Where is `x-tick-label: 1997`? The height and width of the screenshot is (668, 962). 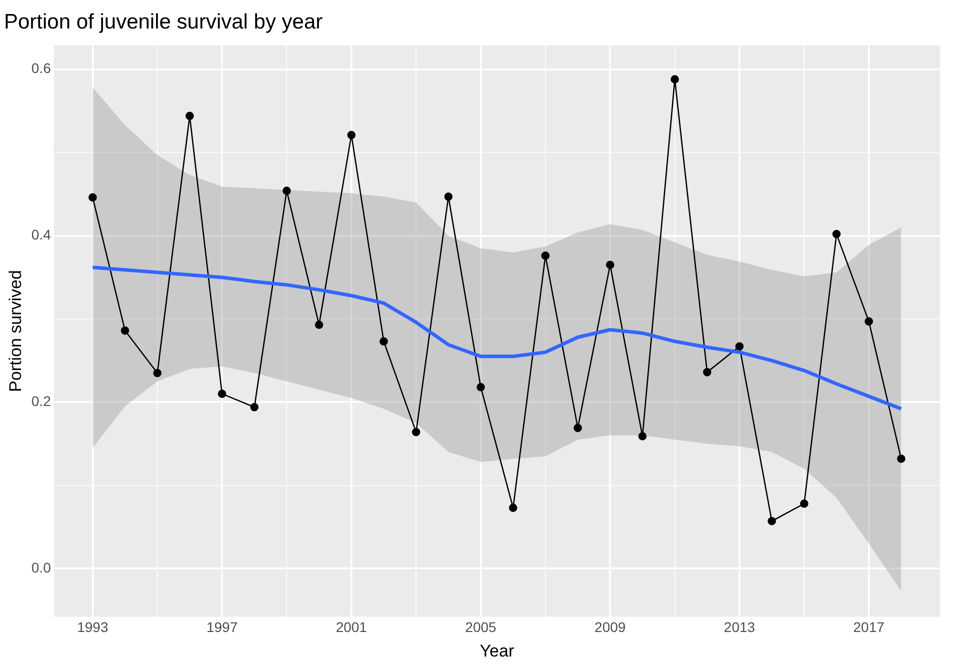 x-tick-label: 1997 is located at coordinates (222, 627).